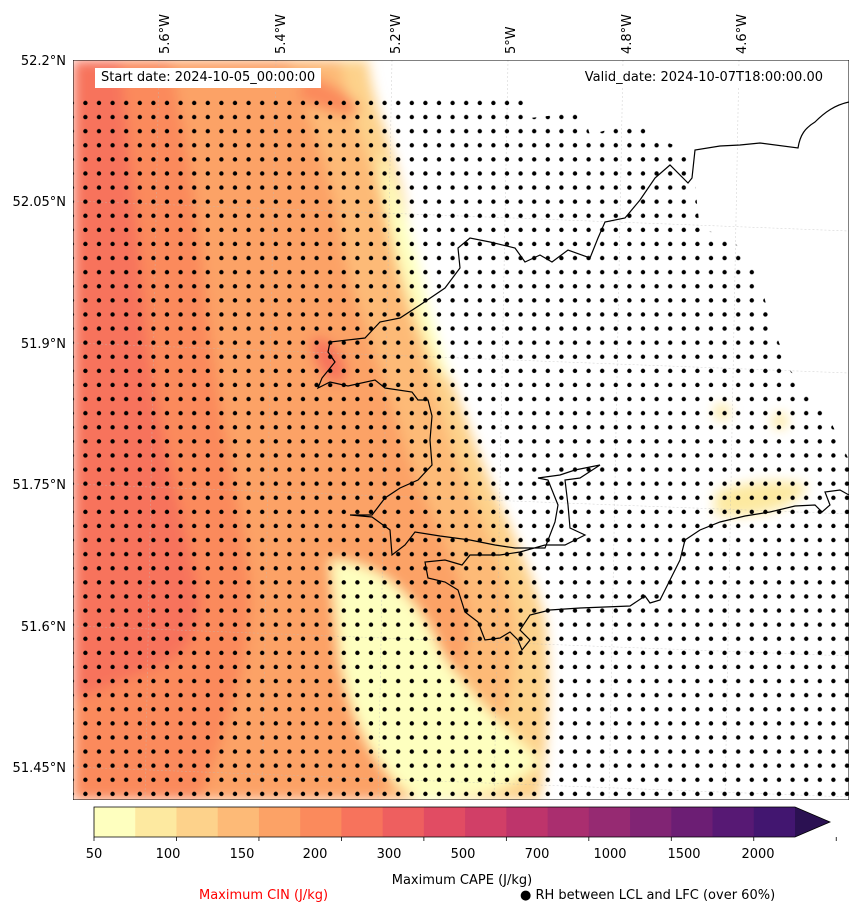  Describe the element at coordinates (39, 202) in the screenshot. I see `lat-tick: 52.05°N` at that location.